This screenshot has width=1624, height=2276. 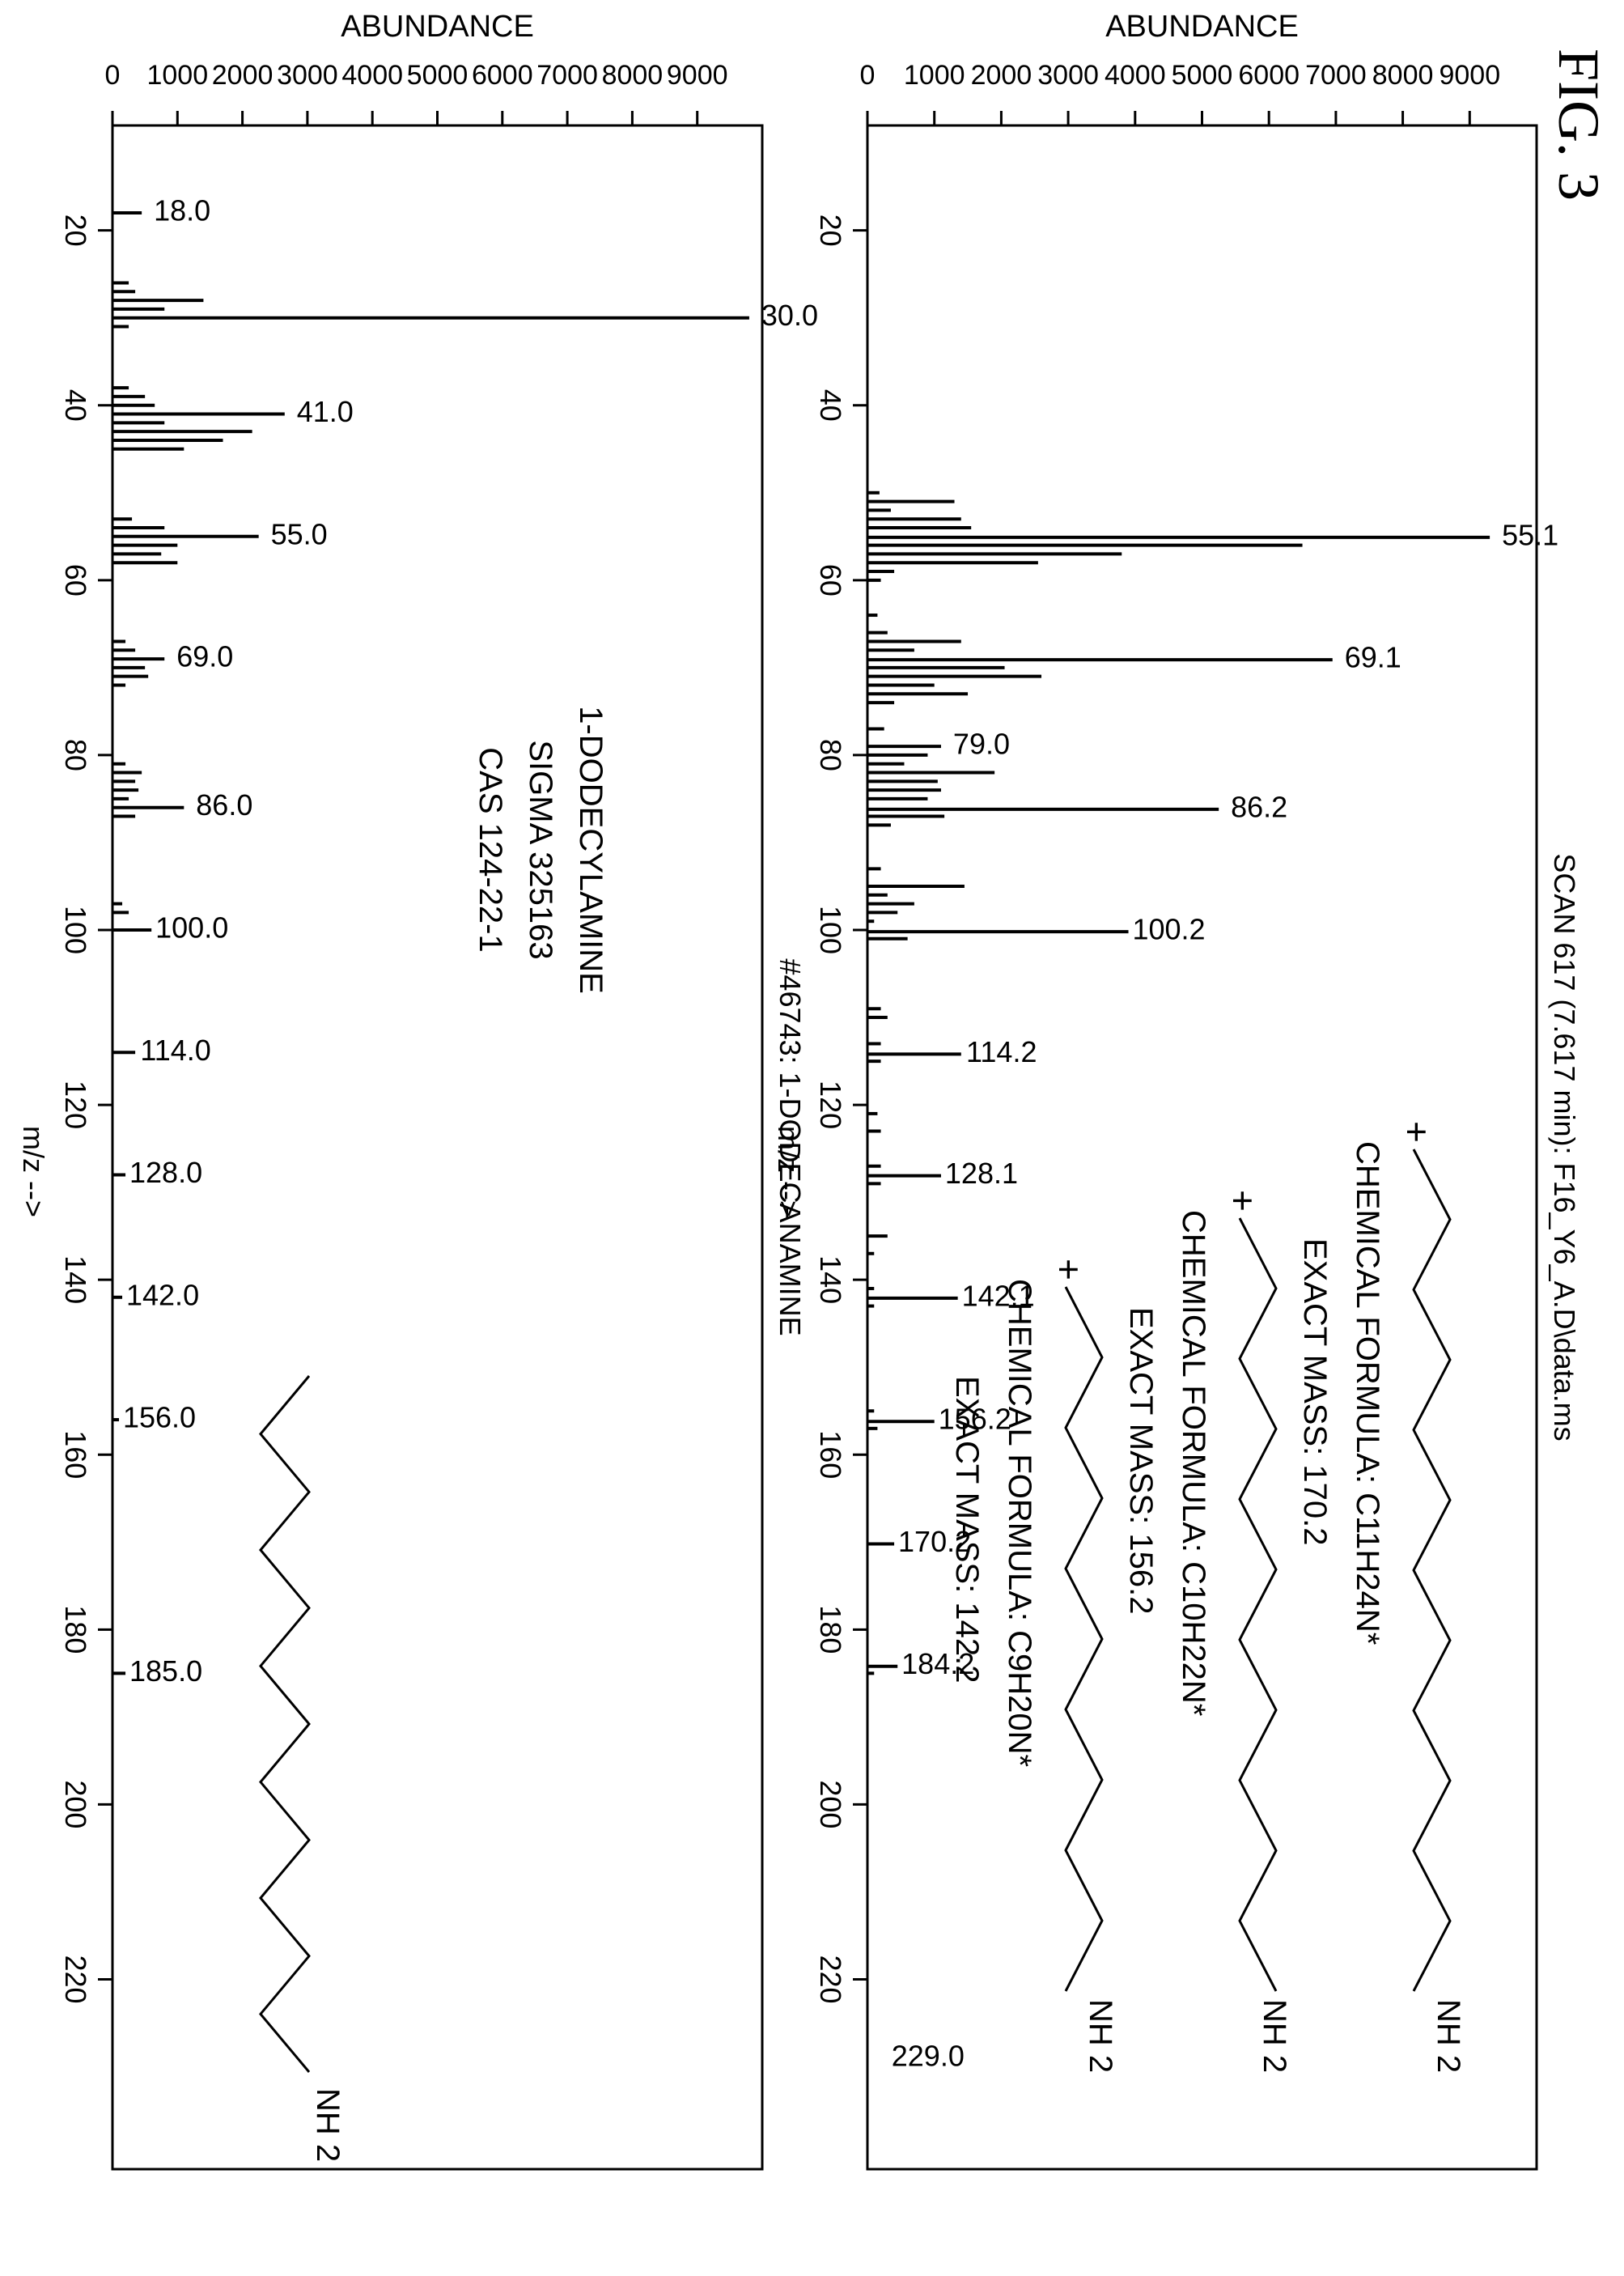 I want to click on chemical-formula: CHEMICAL FORMULA: C11H24N*, so click(x=1367, y=1393).